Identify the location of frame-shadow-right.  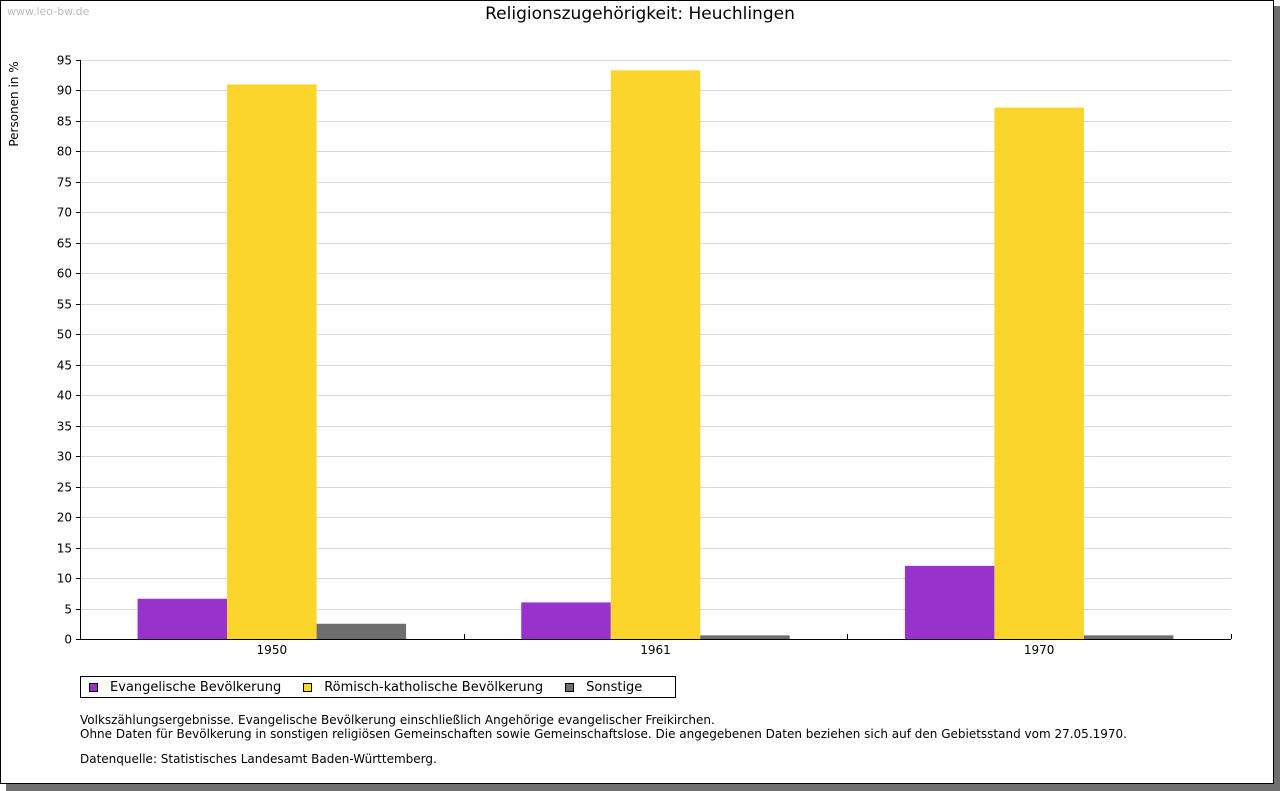
(1277, 398).